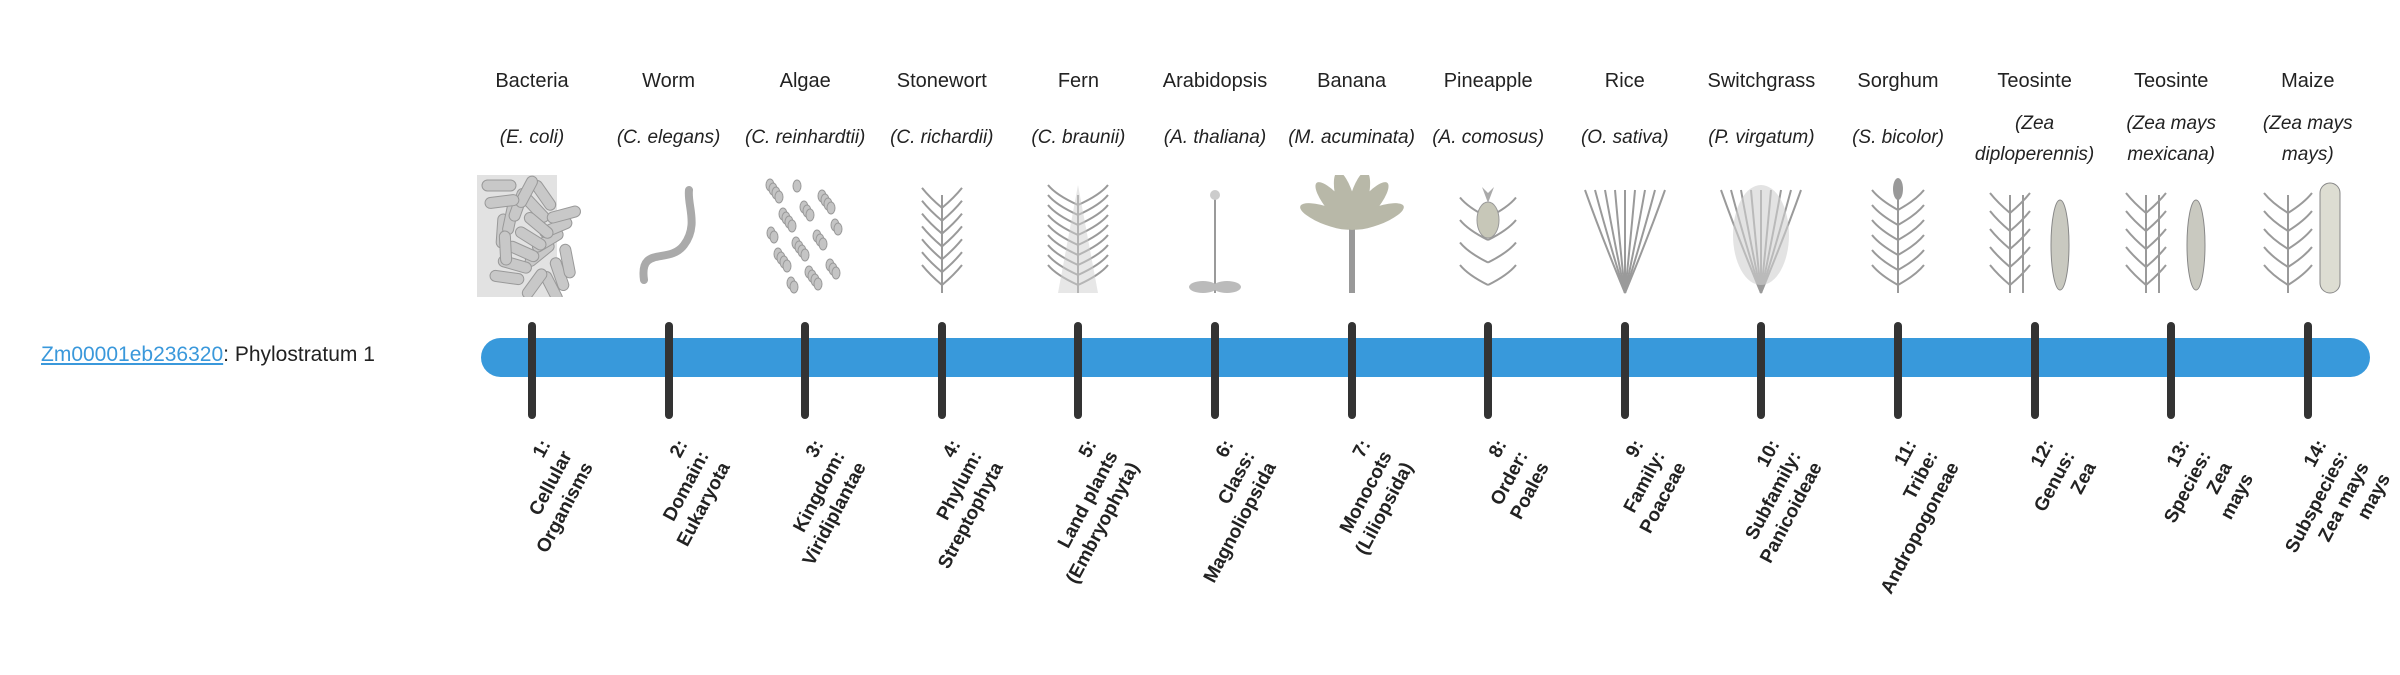 The image size is (2400, 675). I want to click on sorghum-illustration-icon, so click(1898, 236).